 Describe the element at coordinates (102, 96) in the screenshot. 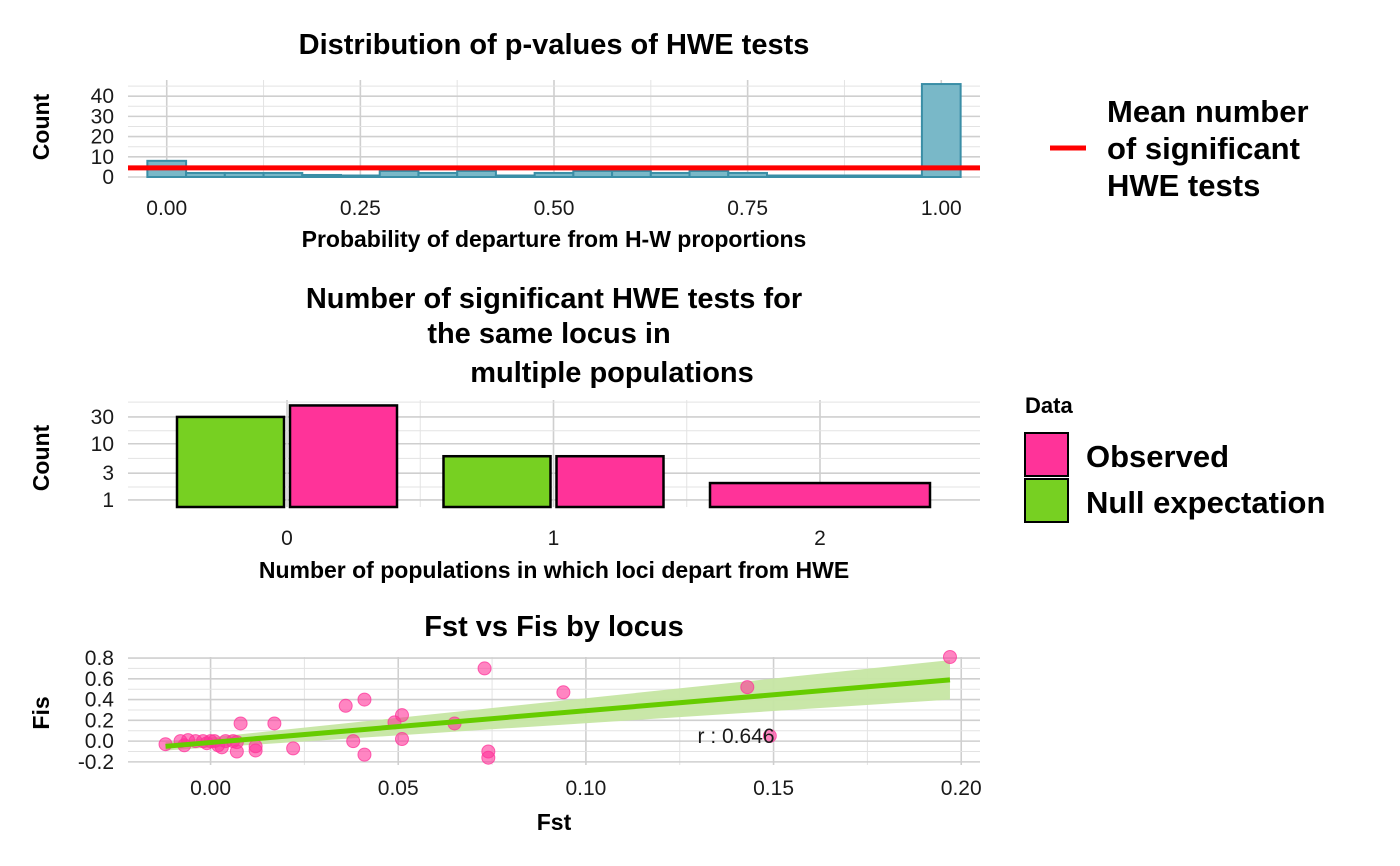

I see `y-tick-label: 40` at that location.